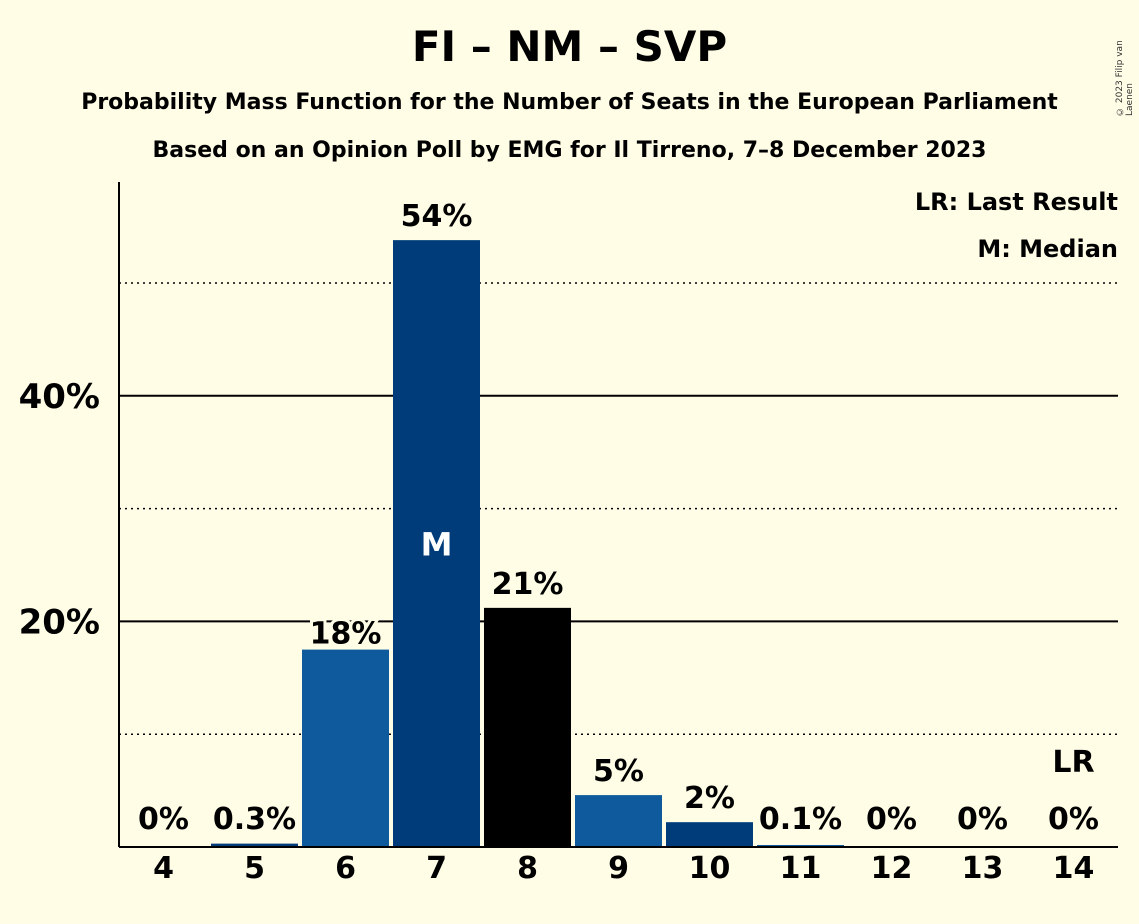 Image resolution: width=1139 pixels, height=924 pixels. I want to click on x-tick-label: 8, so click(527, 868).